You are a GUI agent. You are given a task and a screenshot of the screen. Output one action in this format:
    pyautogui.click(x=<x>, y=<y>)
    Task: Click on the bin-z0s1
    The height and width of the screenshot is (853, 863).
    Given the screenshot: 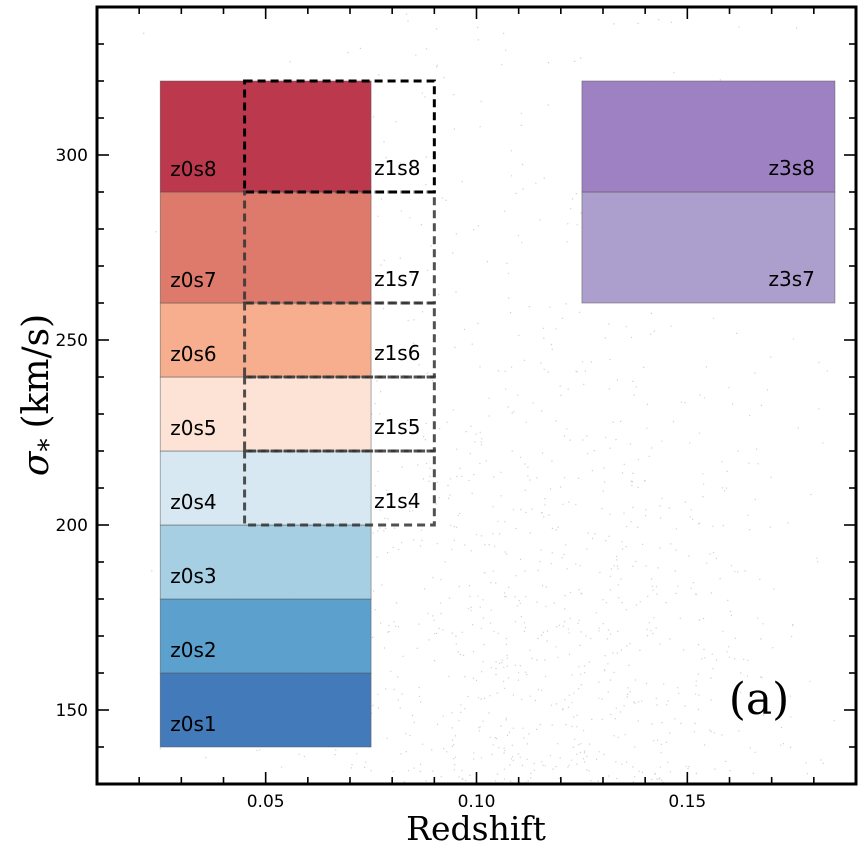 What is the action you would take?
    pyautogui.click(x=265, y=710)
    